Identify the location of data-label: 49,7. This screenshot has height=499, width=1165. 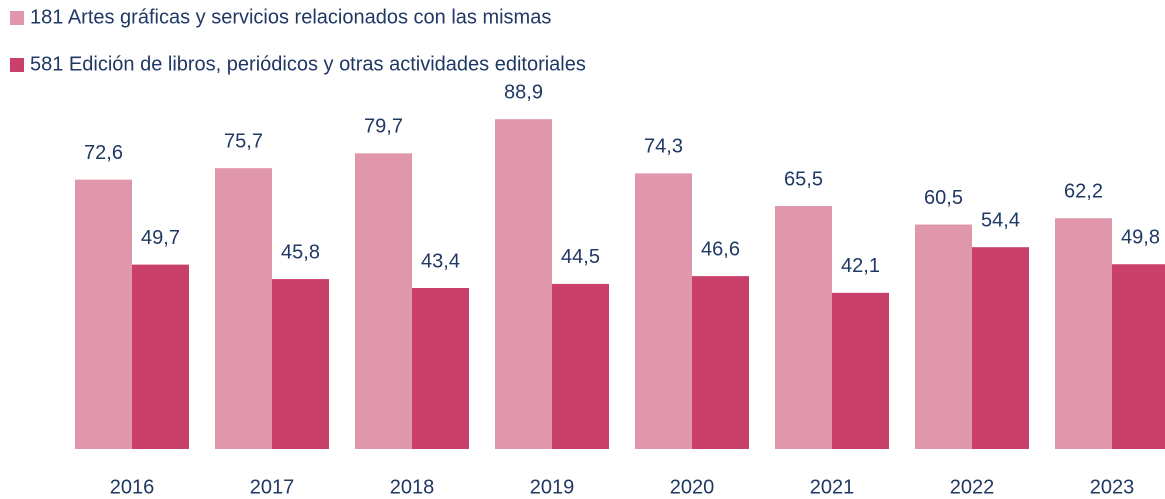
(160, 238).